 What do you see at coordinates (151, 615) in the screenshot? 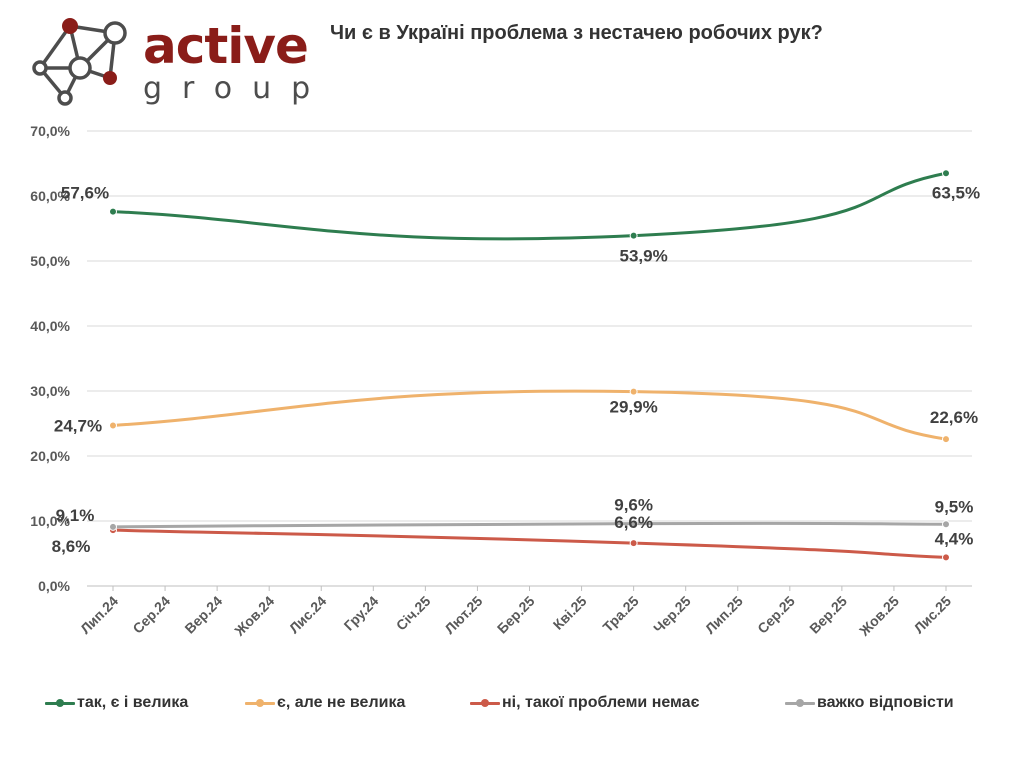
I see `x-tick-label: Сер.24` at bounding box center [151, 615].